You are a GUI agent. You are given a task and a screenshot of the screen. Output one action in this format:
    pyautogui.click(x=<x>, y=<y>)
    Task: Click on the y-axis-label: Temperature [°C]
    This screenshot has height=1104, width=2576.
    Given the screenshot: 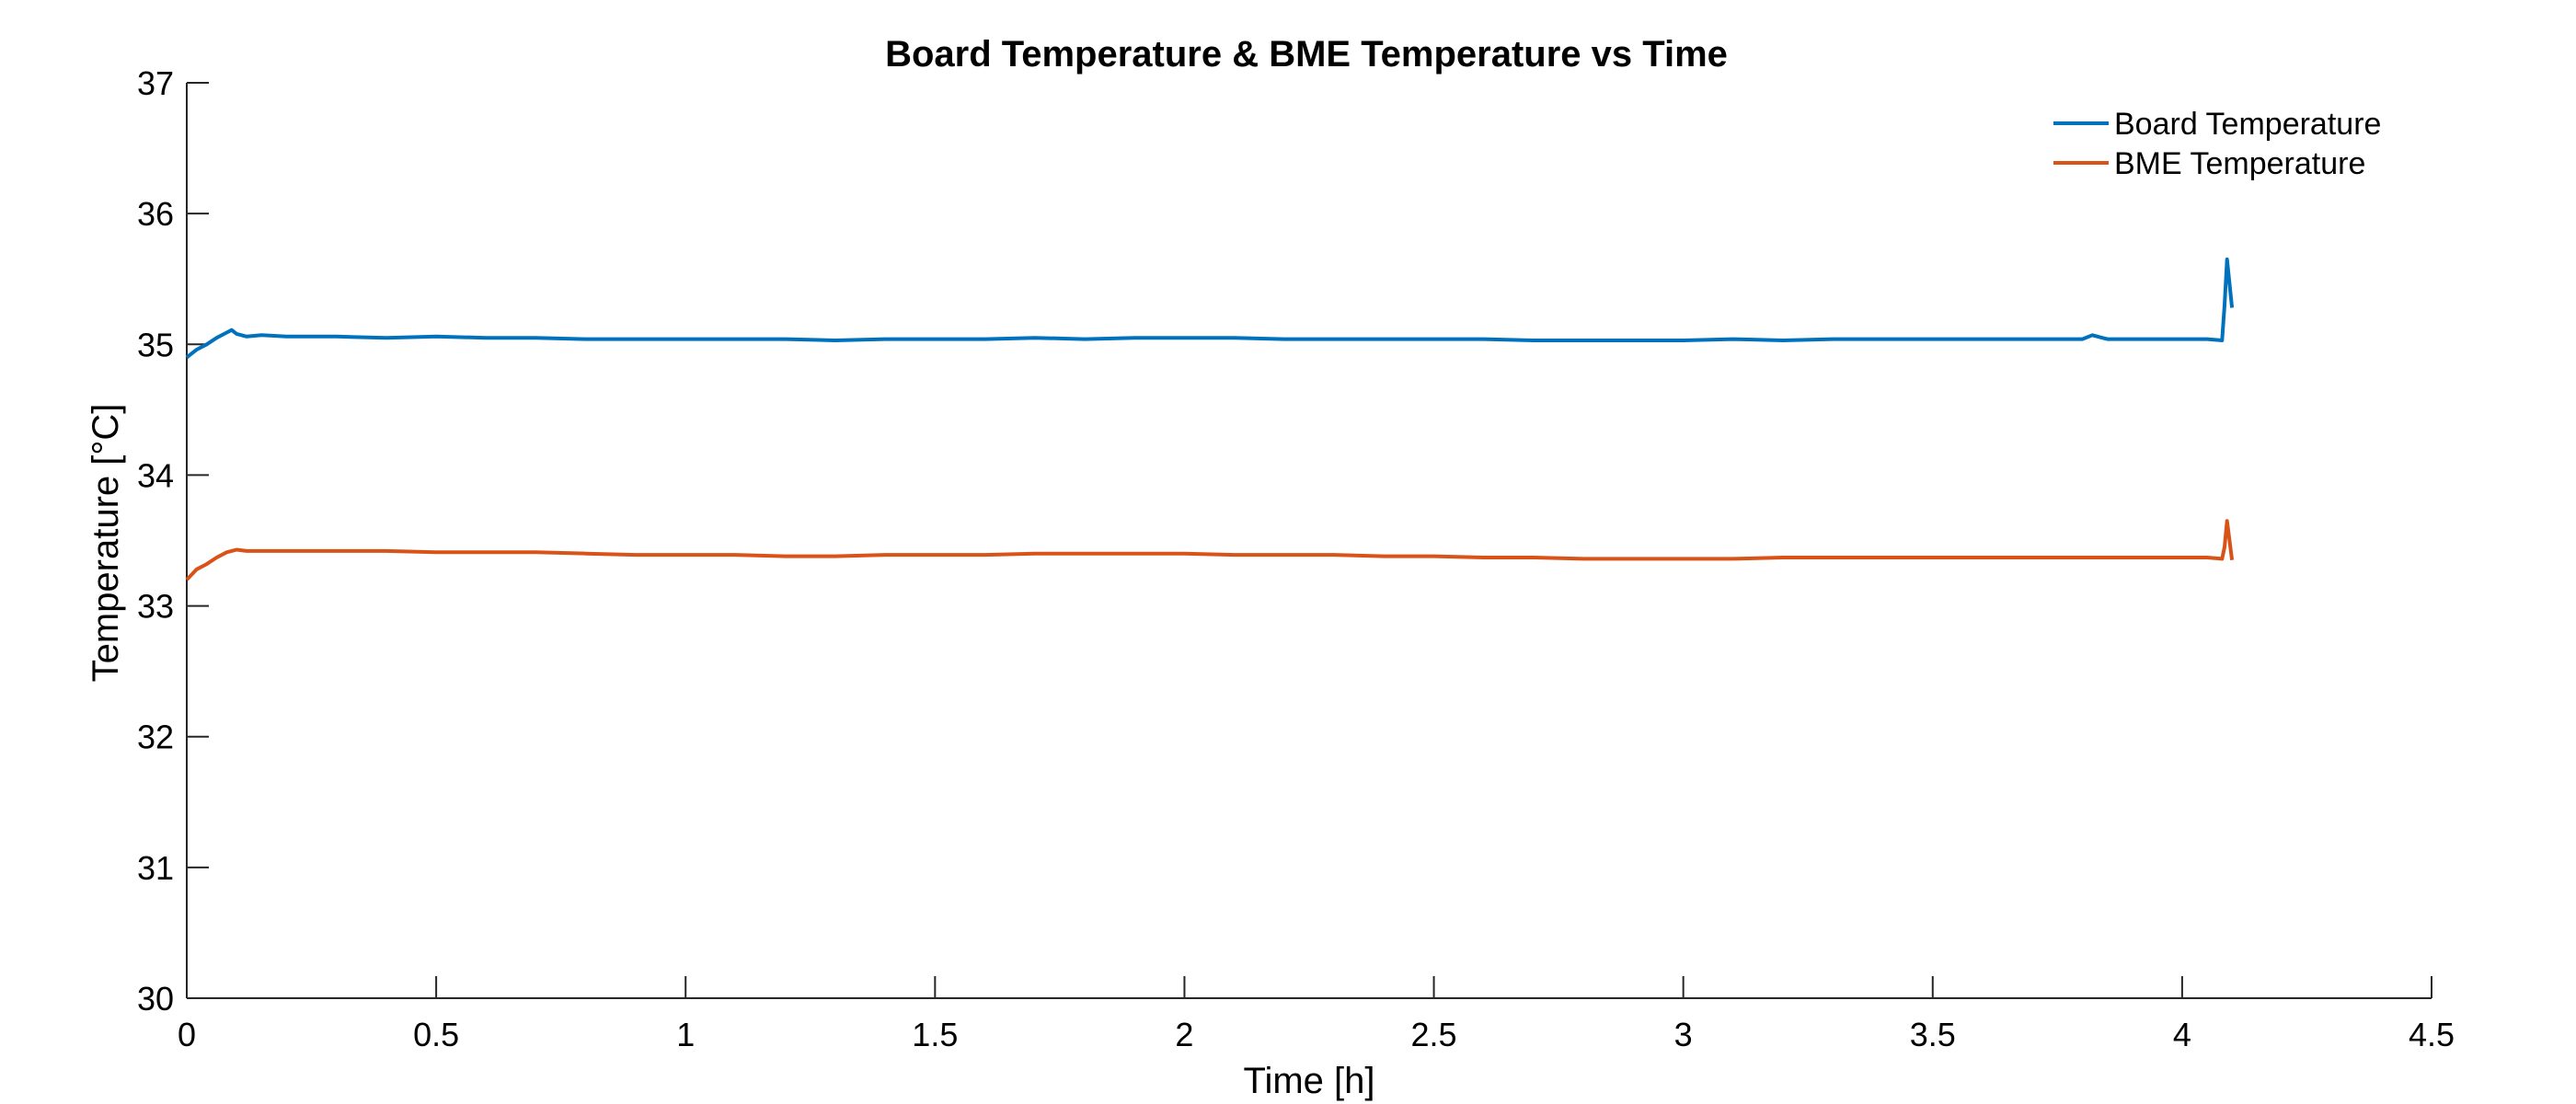 What is the action you would take?
    pyautogui.click(x=106, y=543)
    